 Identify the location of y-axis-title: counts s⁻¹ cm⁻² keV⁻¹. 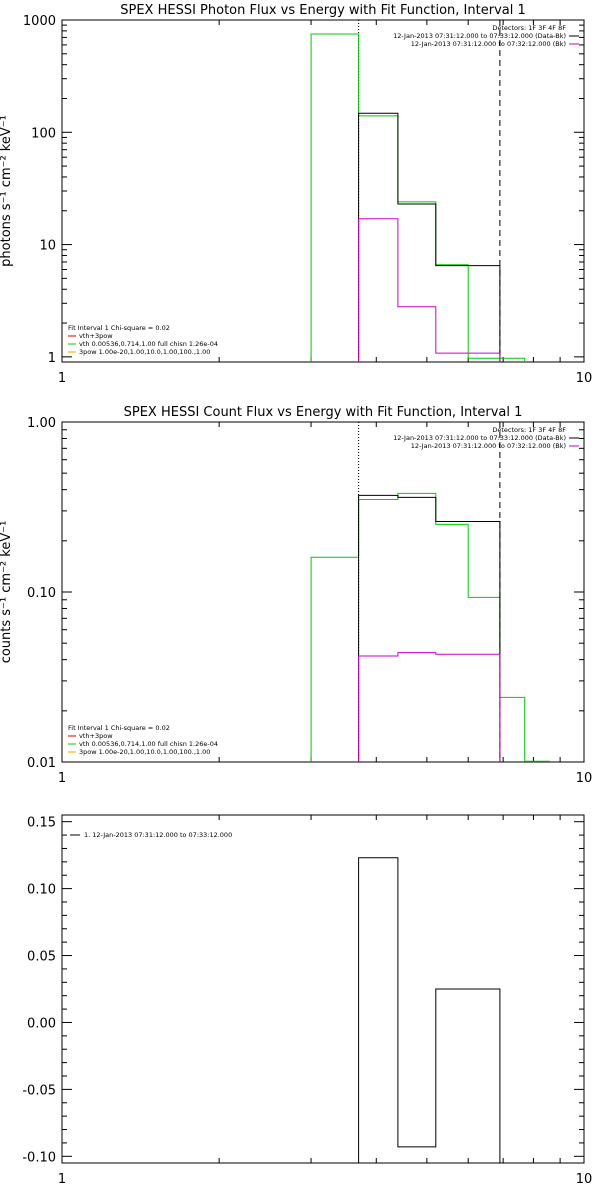
(7, 592).